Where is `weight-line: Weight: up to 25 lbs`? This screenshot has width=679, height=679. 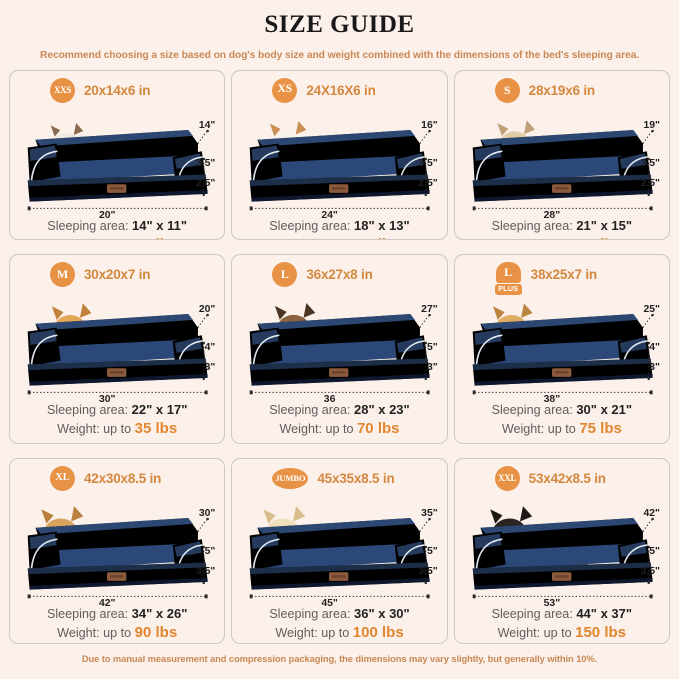 weight-line: Weight: up to 25 lbs is located at coordinates (562, 237).